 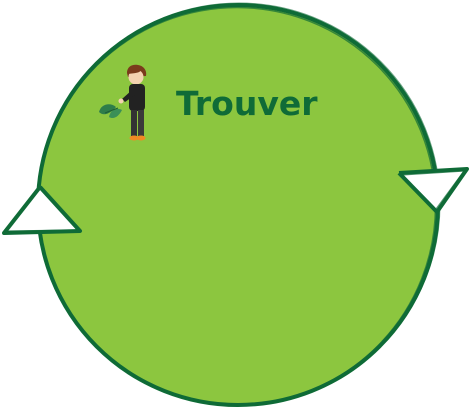 What do you see at coordinates (247, 103) in the screenshot?
I see `cycle-step-label: Trouver` at bounding box center [247, 103].